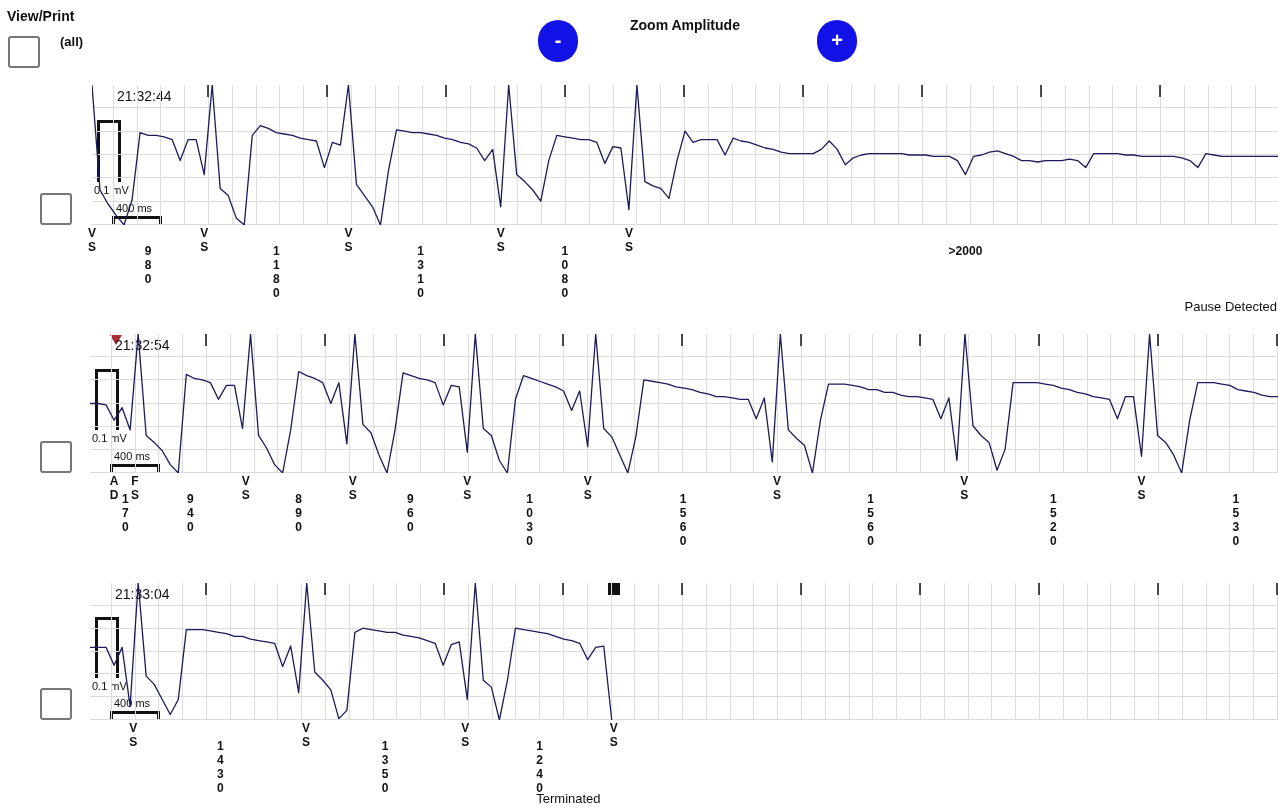 The image size is (1278, 809). Describe the element at coordinates (276, 272) in the screenshot. I see `text: 1180` at that location.